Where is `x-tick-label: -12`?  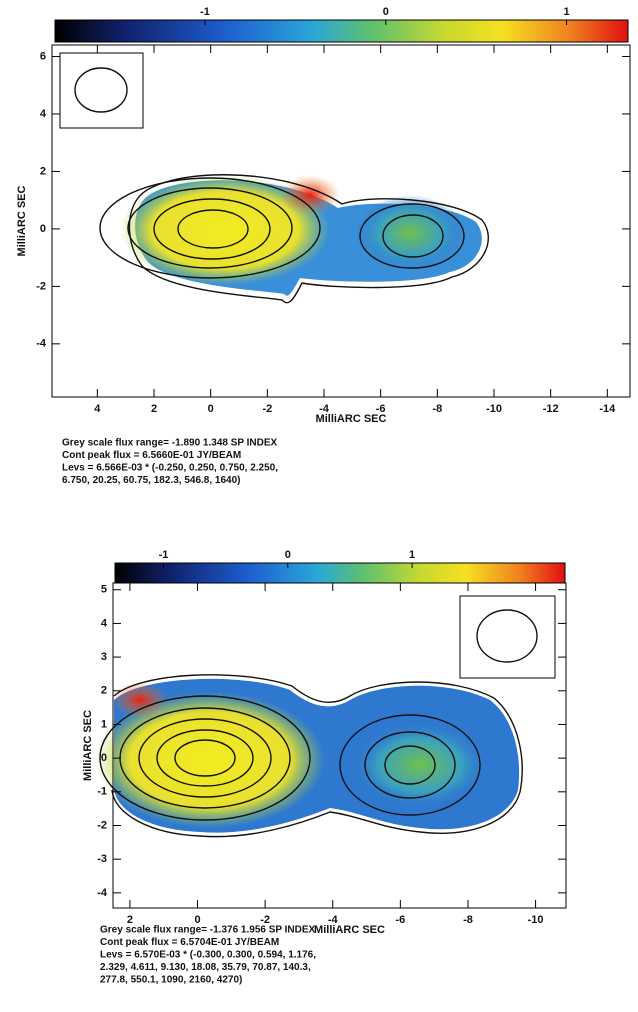
x-tick-label: -12 is located at coordinates (551, 409).